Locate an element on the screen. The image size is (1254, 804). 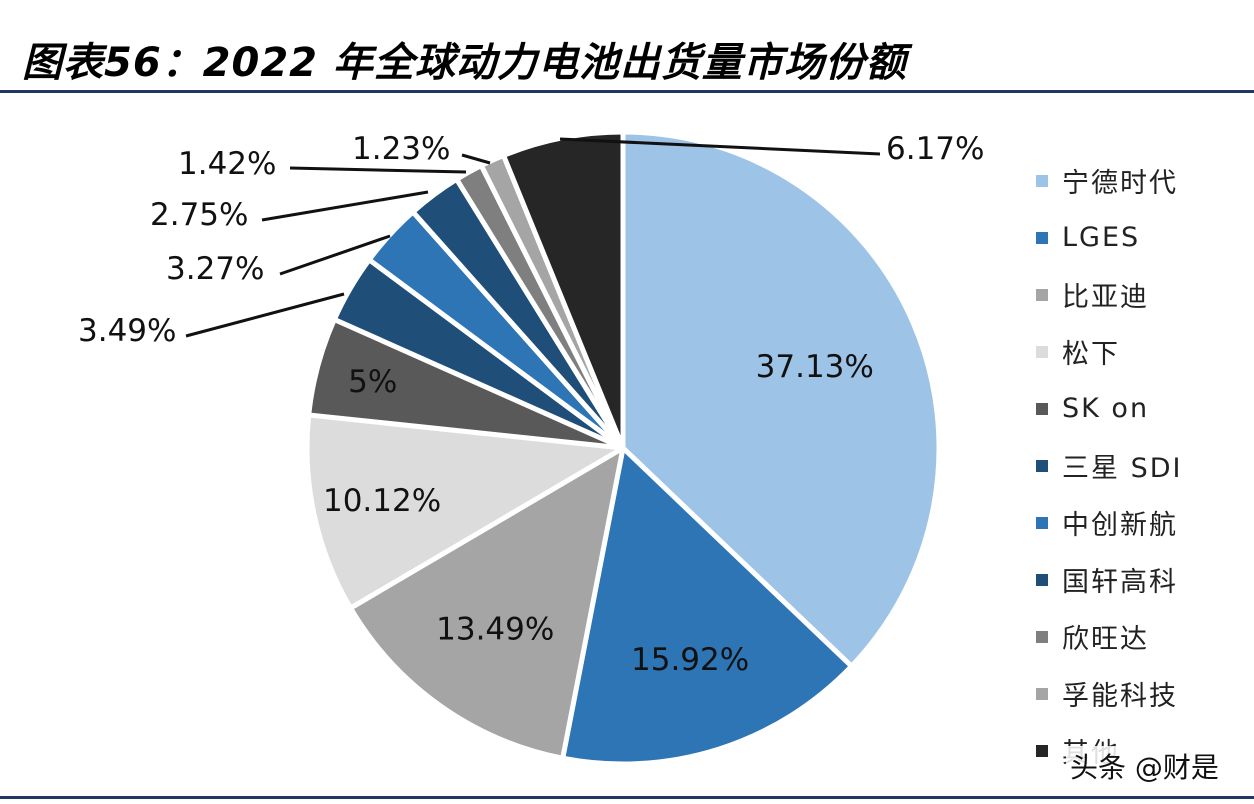
legend-item-8: 国轩高科 is located at coordinates (1109, 579).